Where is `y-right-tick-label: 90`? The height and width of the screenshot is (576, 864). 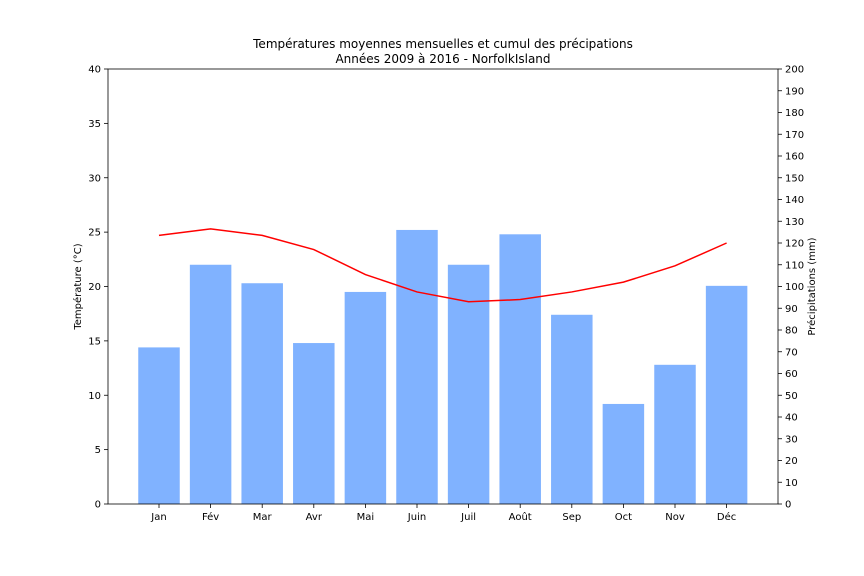 y-right-tick-label: 90 is located at coordinates (791, 309).